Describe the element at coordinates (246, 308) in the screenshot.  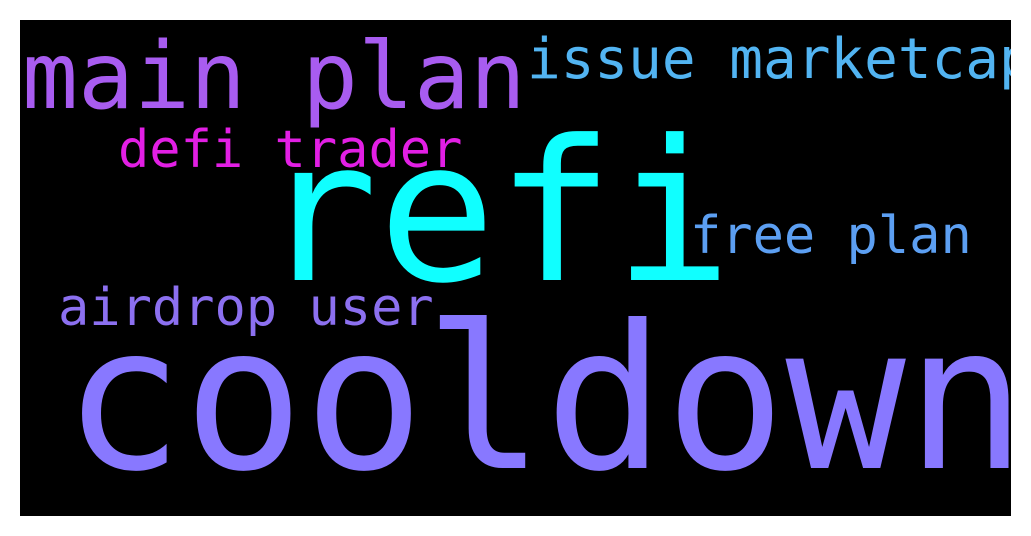
I see `word-airdrop-user: airdrop user` at that location.